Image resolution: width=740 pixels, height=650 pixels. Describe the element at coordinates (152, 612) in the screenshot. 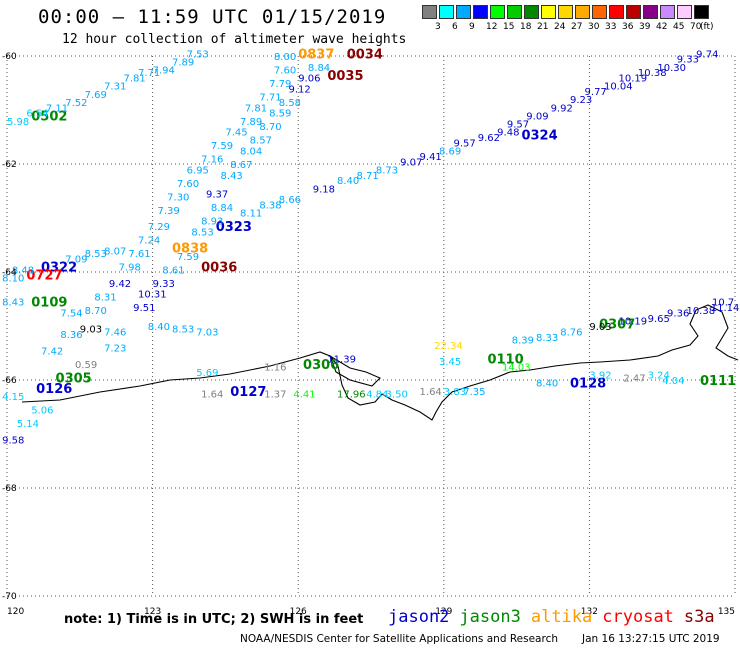

I see `lon-tick-label: 123` at that location.